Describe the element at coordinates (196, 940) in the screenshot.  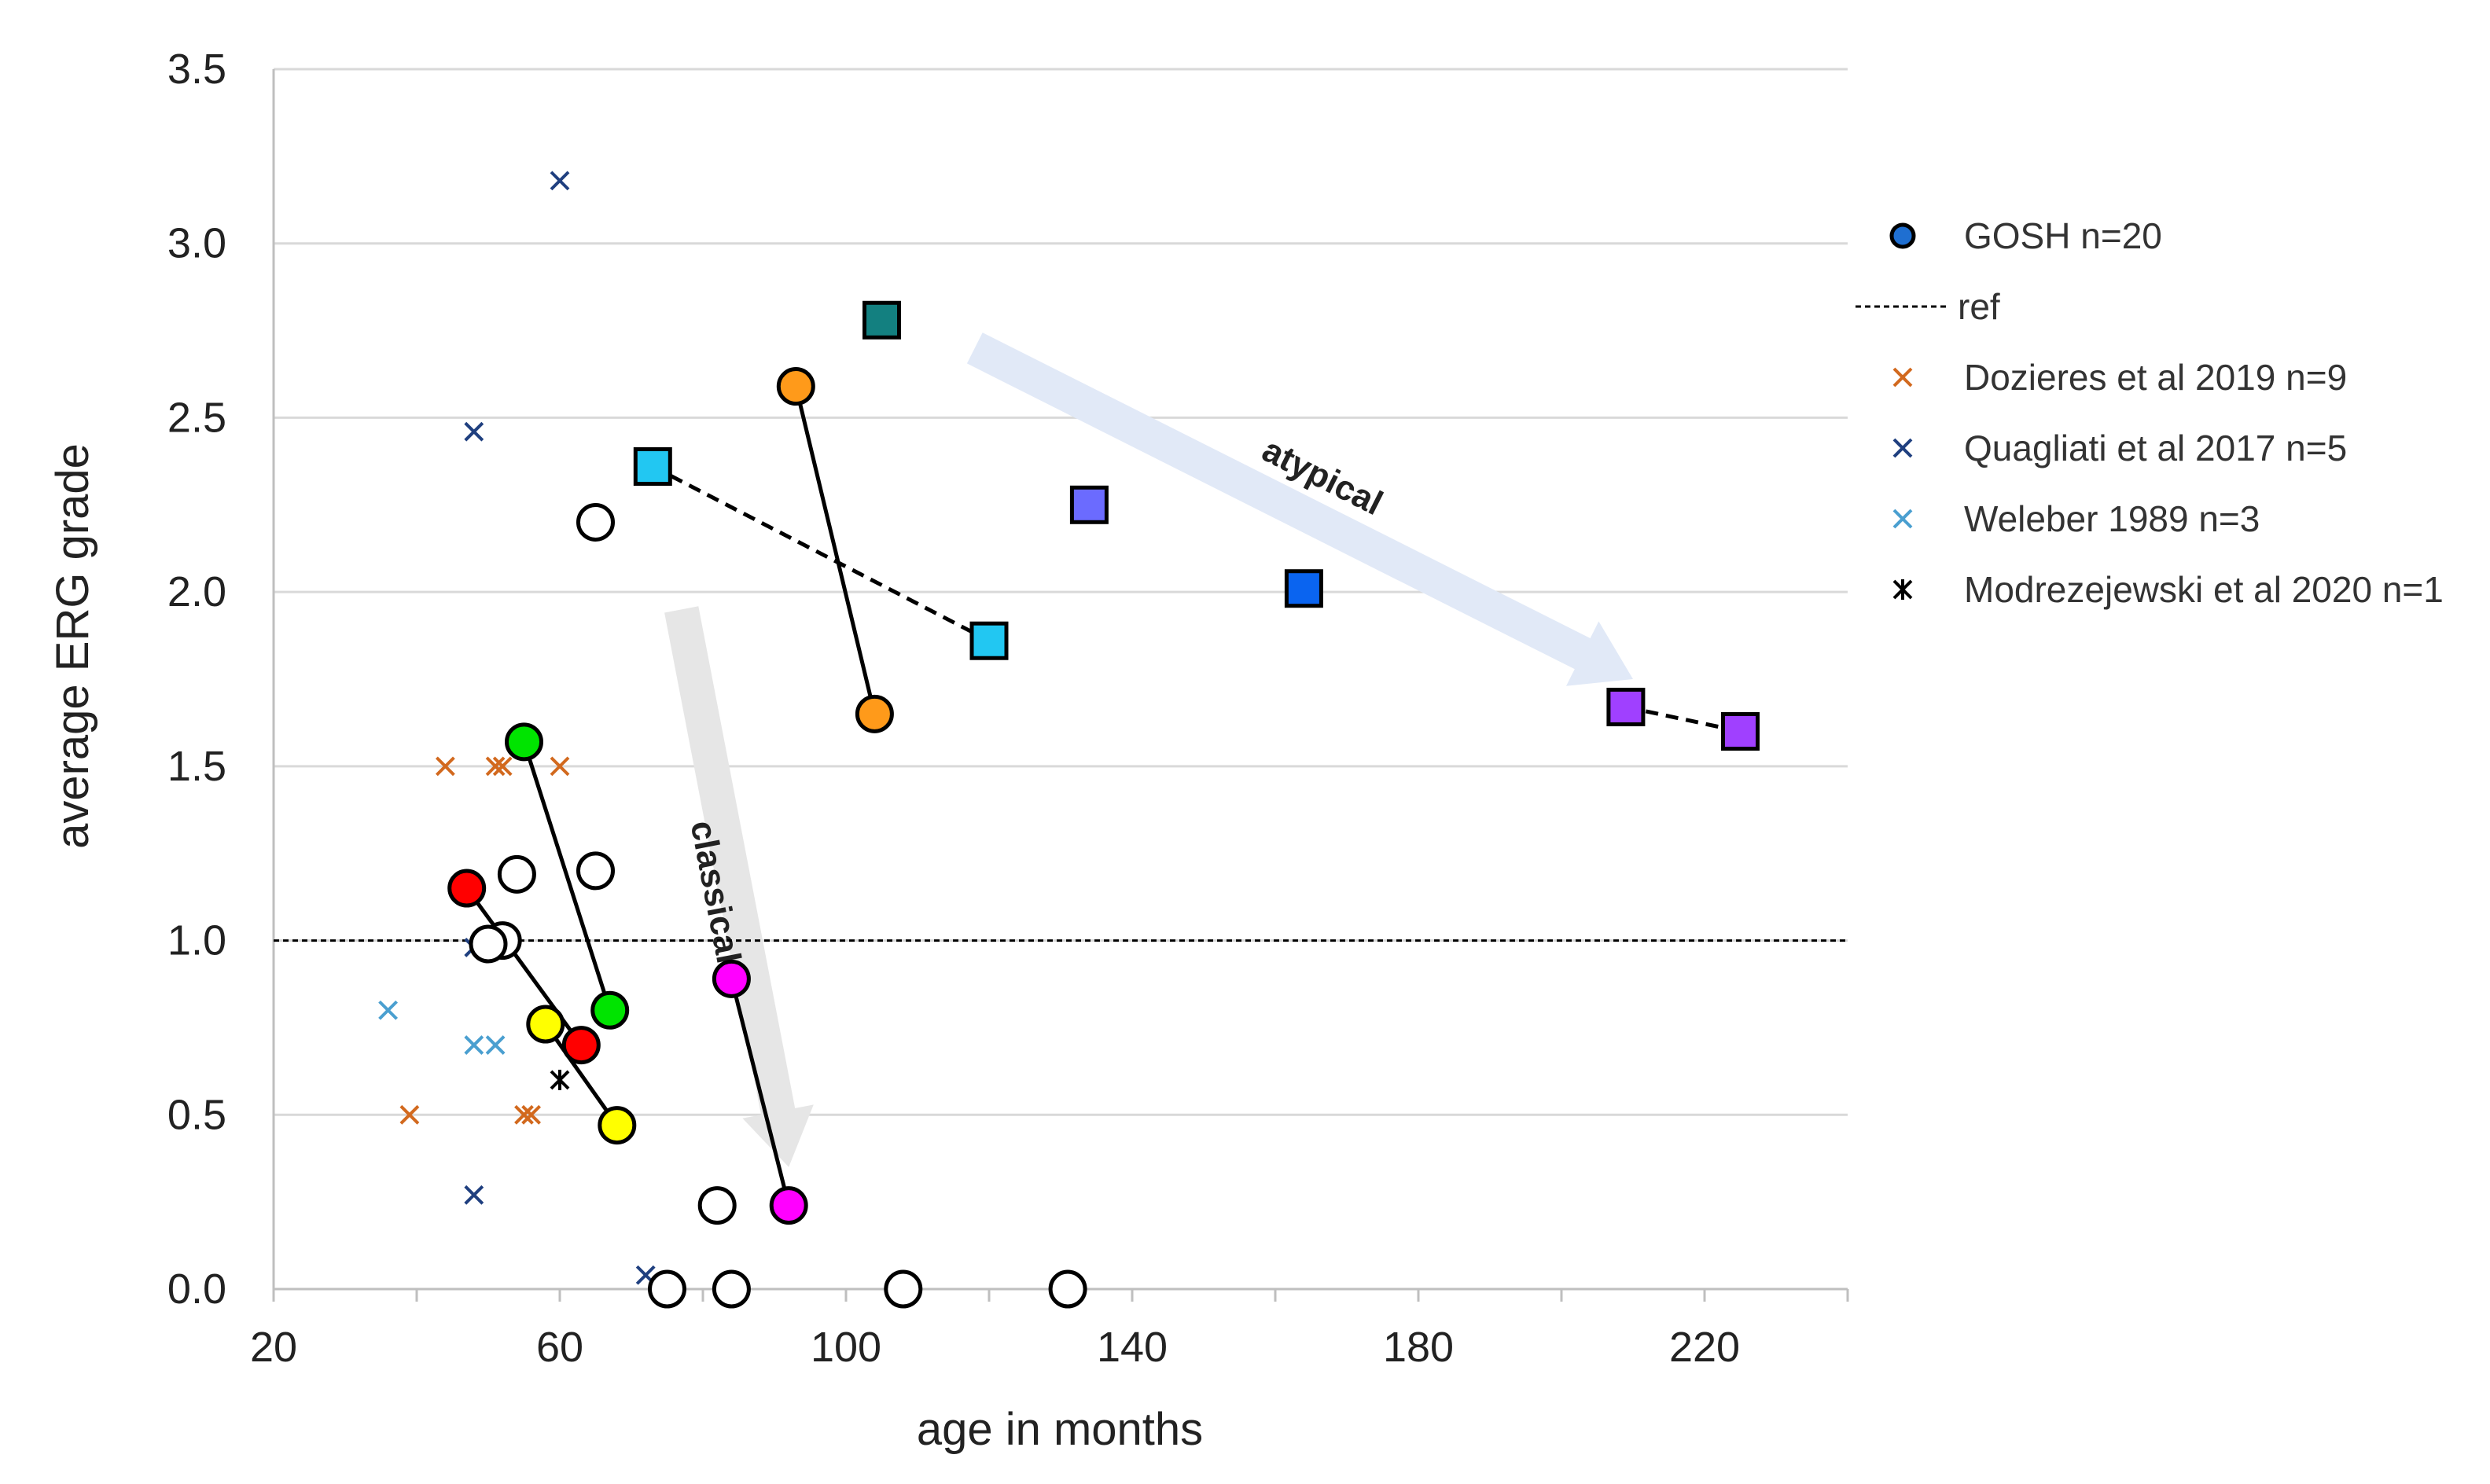
I see `y-tick-label: 1.0` at that location.